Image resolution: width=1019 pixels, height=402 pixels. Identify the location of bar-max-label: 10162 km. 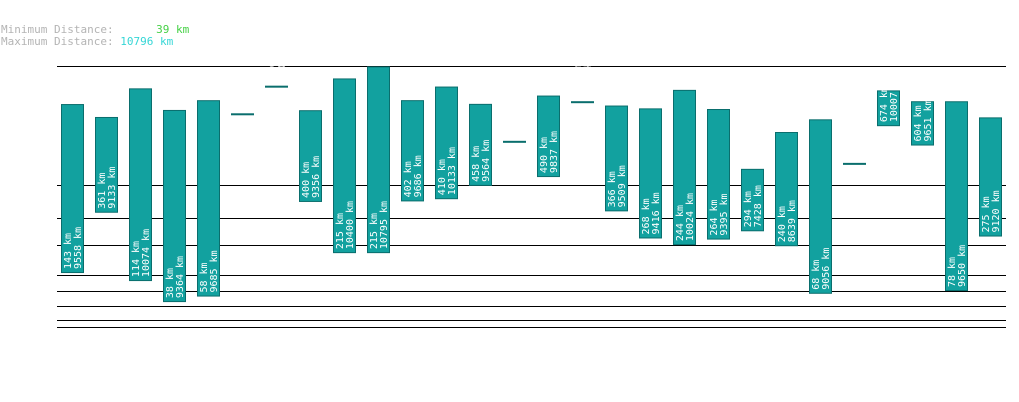
(282, 50).